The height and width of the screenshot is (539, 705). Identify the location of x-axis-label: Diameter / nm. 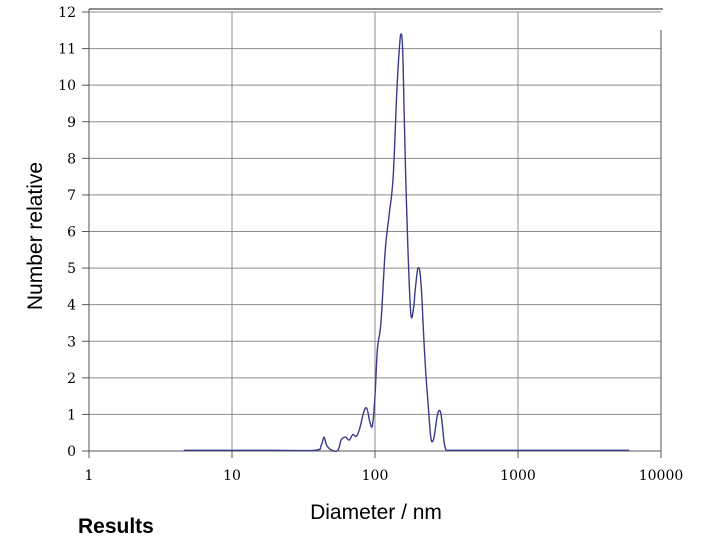
(376, 512).